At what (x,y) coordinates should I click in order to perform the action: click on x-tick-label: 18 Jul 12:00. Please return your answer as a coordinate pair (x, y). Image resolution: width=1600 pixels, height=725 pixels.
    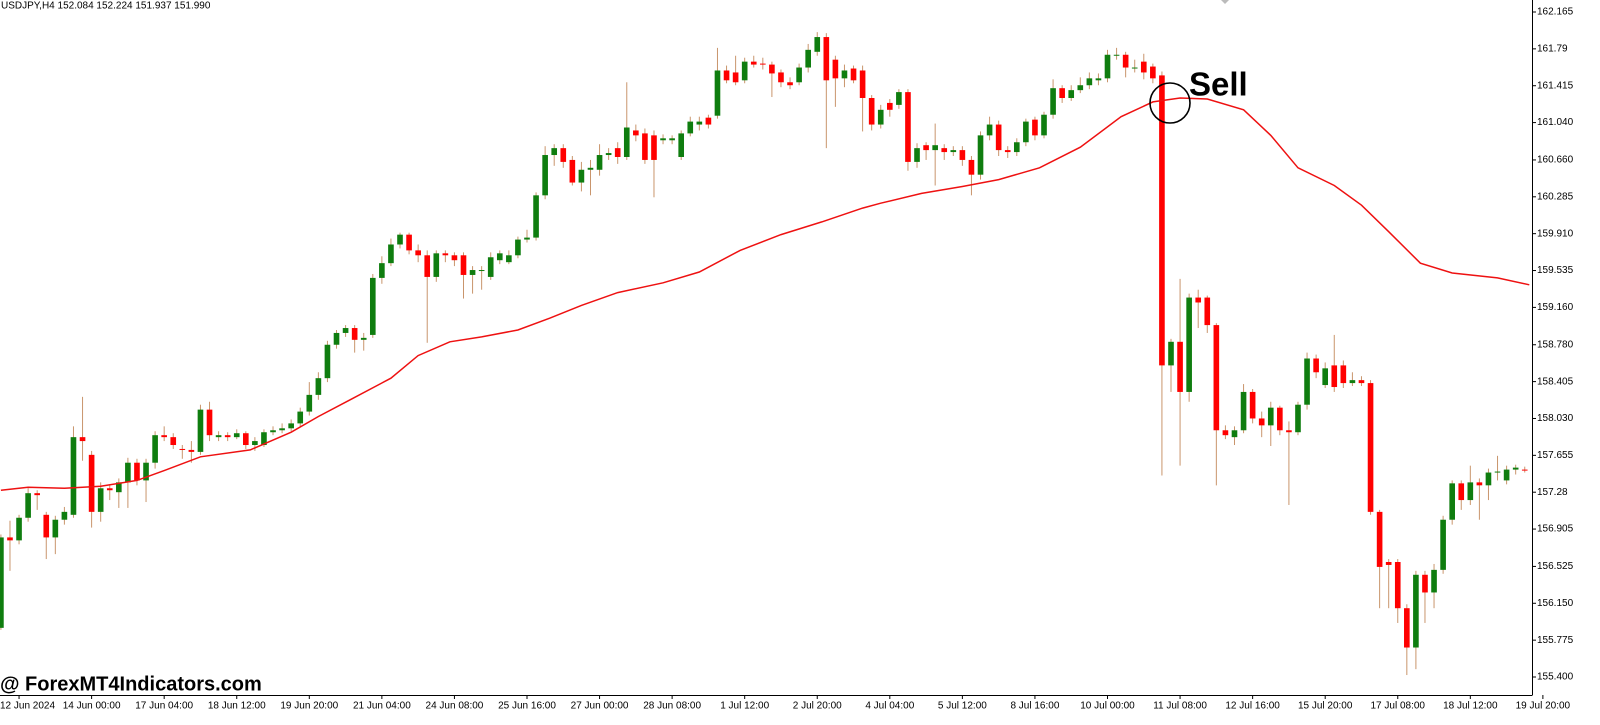
    Looking at the image, I should click on (1470, 706).